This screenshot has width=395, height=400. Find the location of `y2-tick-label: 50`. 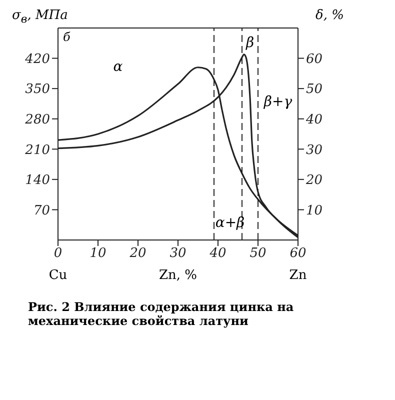

y2-tick-label: 50 is located at coordinates (314, 90).